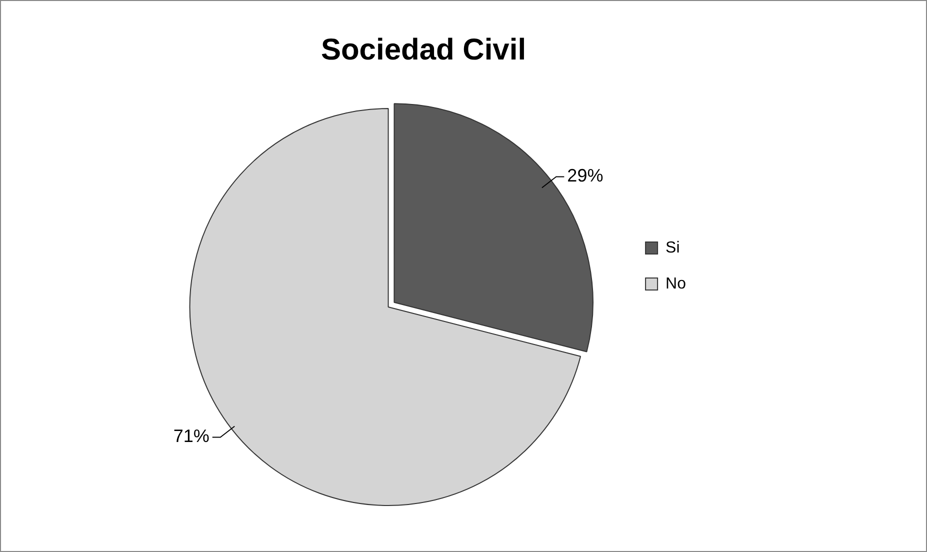 This screenshot has height=552, width=927. I want to click on data-label: 29%, so click(585, 176).